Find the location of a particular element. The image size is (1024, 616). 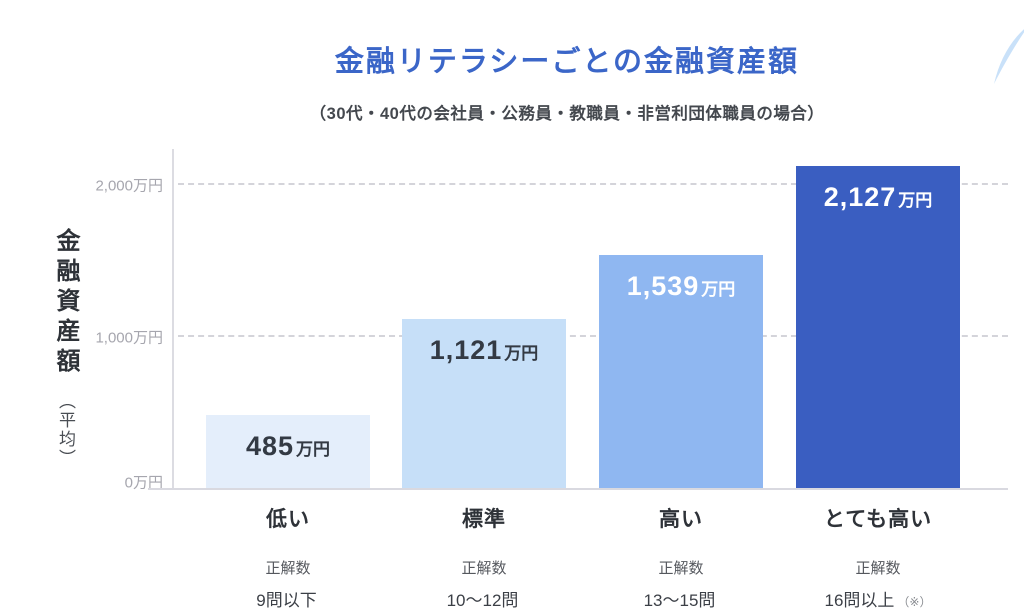

x-label-low-range-text: 9問以下 is located at coordinates (286, 600).